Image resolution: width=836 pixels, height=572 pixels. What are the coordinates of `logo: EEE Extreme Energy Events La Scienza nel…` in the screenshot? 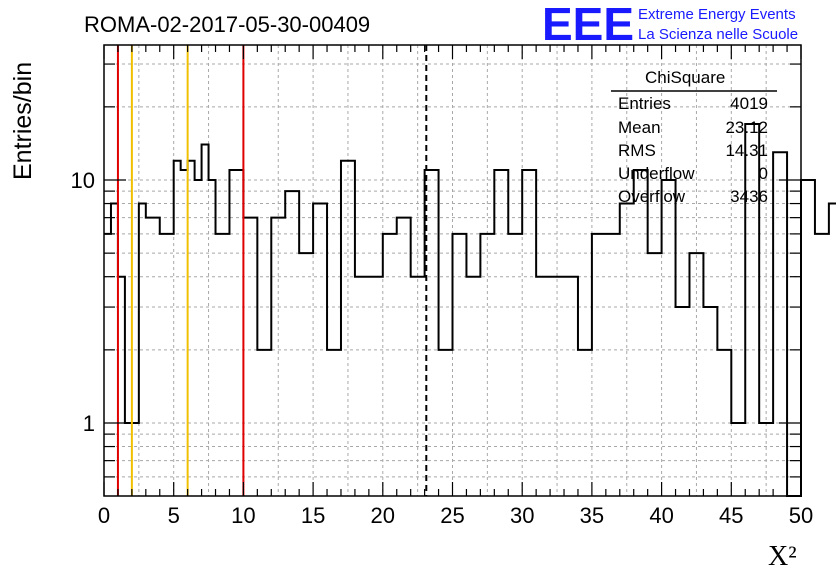 It's located at (670, 25).